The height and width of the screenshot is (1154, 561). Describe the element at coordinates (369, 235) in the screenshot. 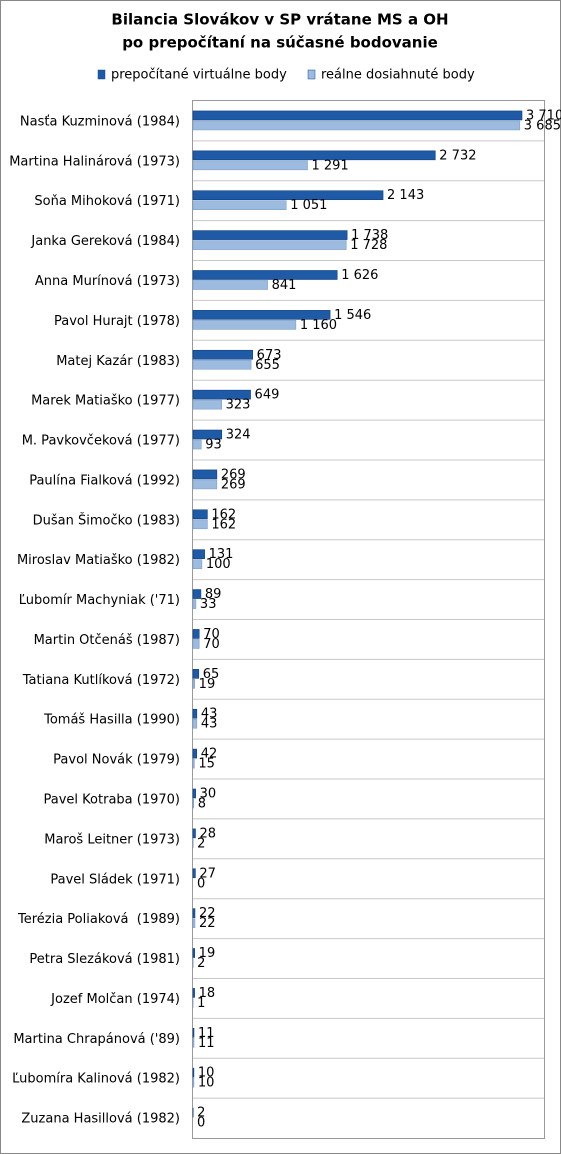

I see `data-label: 1 738` at that location.